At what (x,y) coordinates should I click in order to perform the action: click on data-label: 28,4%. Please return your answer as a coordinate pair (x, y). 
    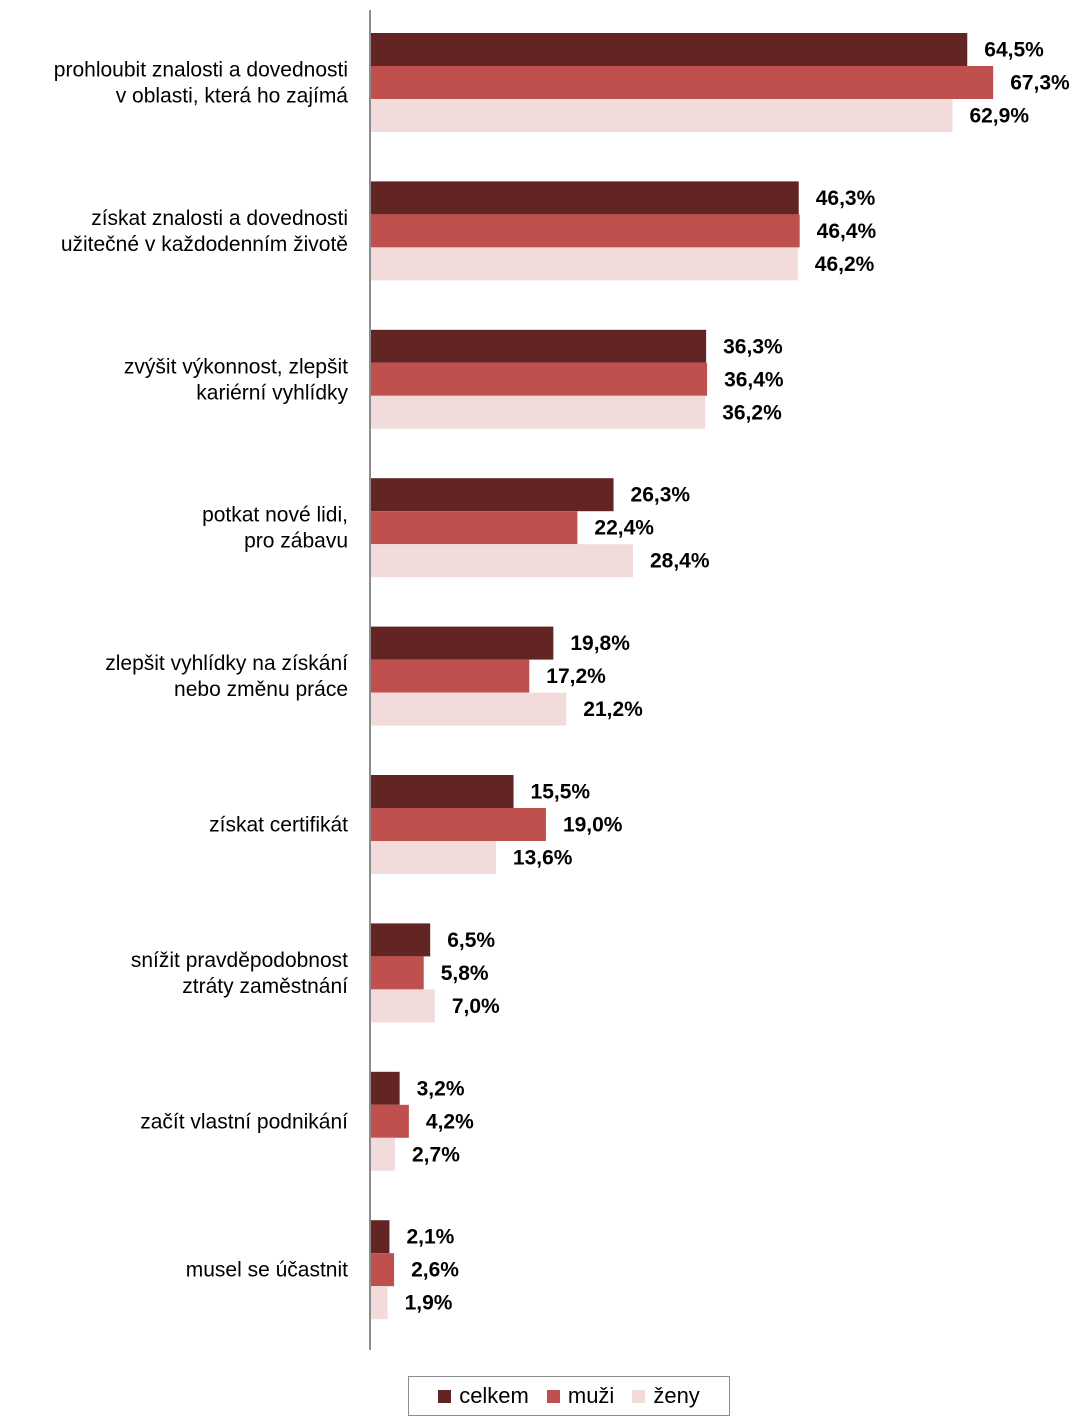
    Looking at the image, I should click on (680, 561).